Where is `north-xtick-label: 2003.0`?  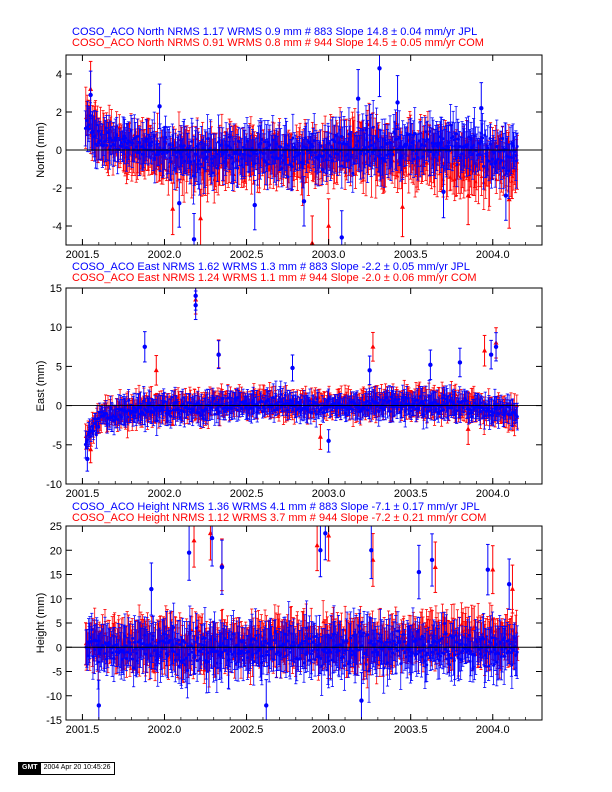 north-xtick-label: 2003.0 is located at coordinates (329, 255).